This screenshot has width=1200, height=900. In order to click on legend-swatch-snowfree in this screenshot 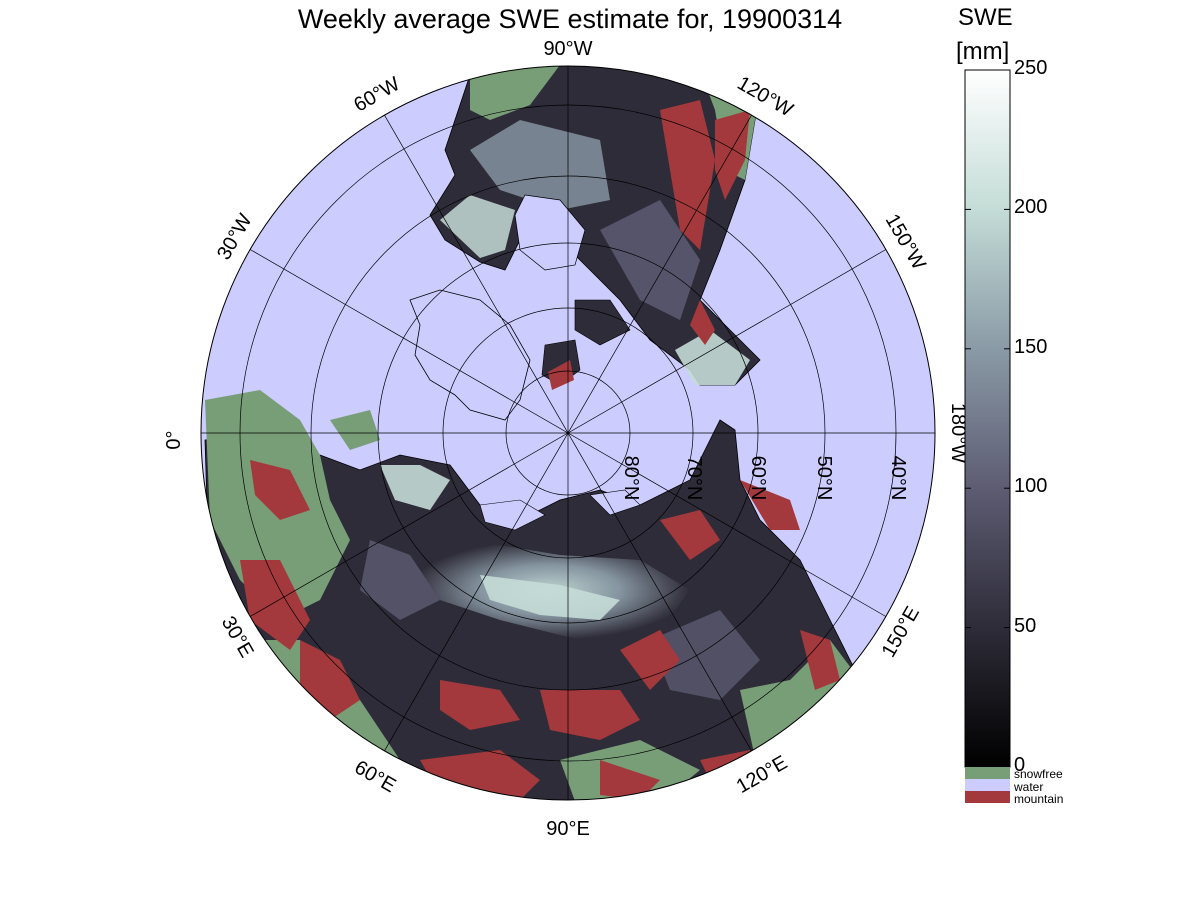, I will do `click(987, 773)`.